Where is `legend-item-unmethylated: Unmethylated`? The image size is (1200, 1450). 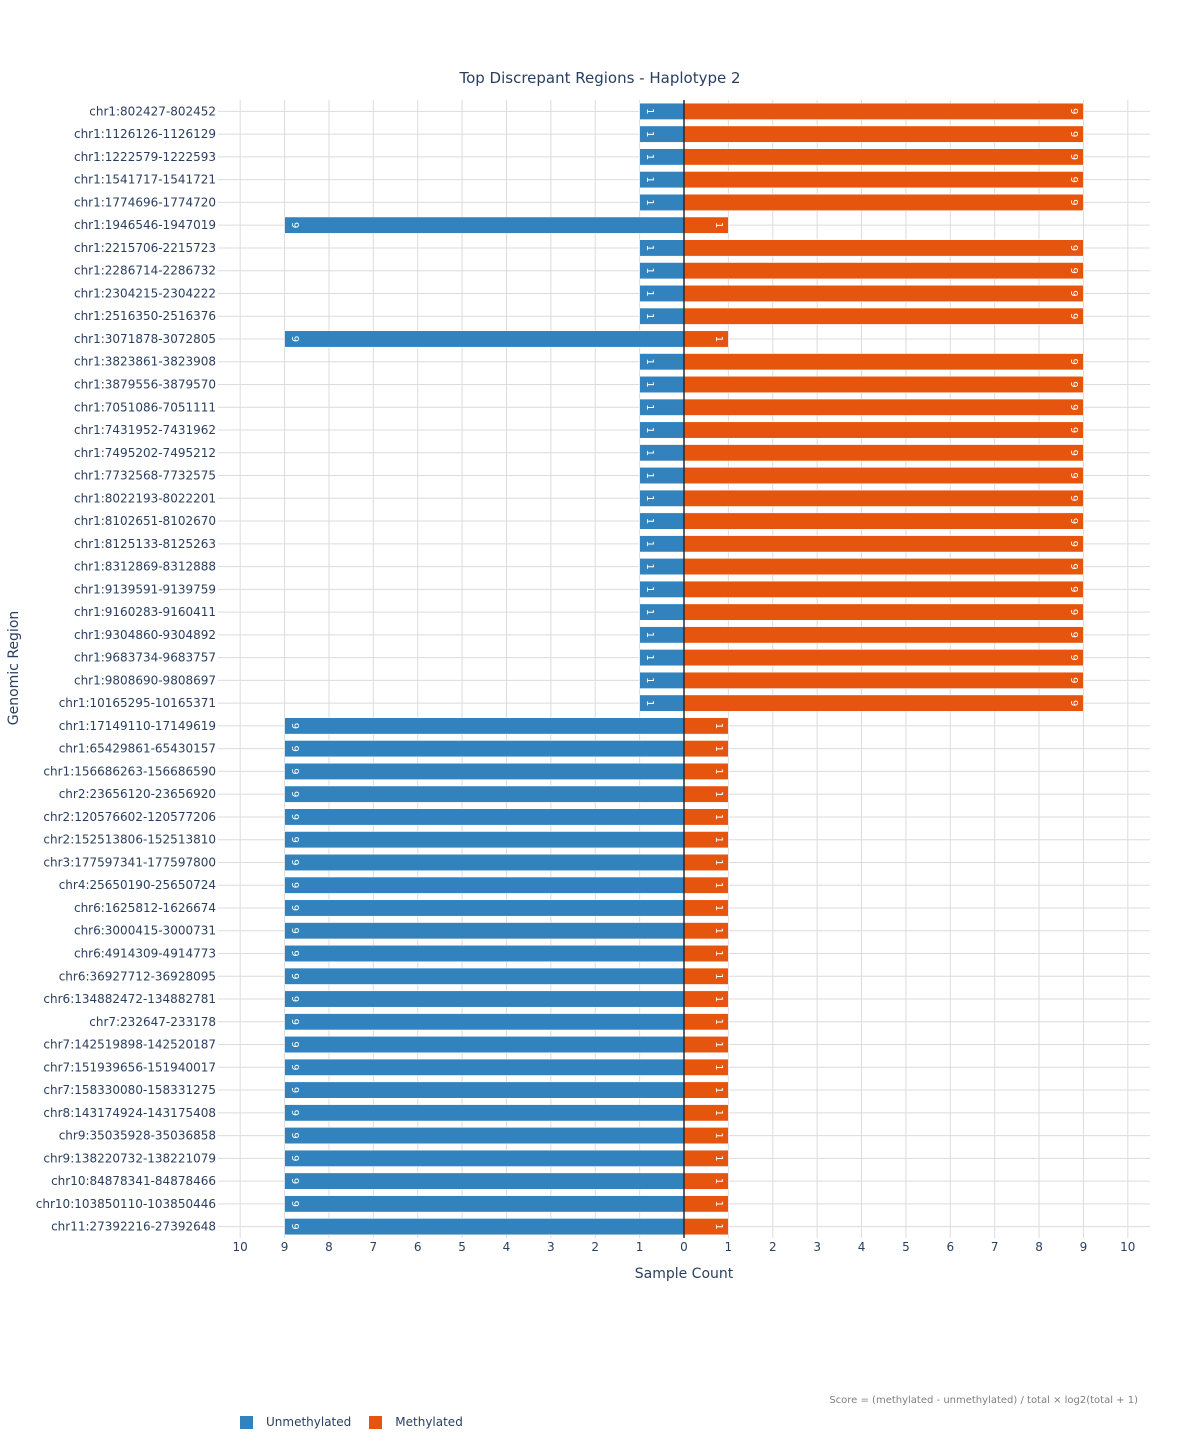 legend-item-unmethylated: Unmethylated is located at coordinates (295, 1422).